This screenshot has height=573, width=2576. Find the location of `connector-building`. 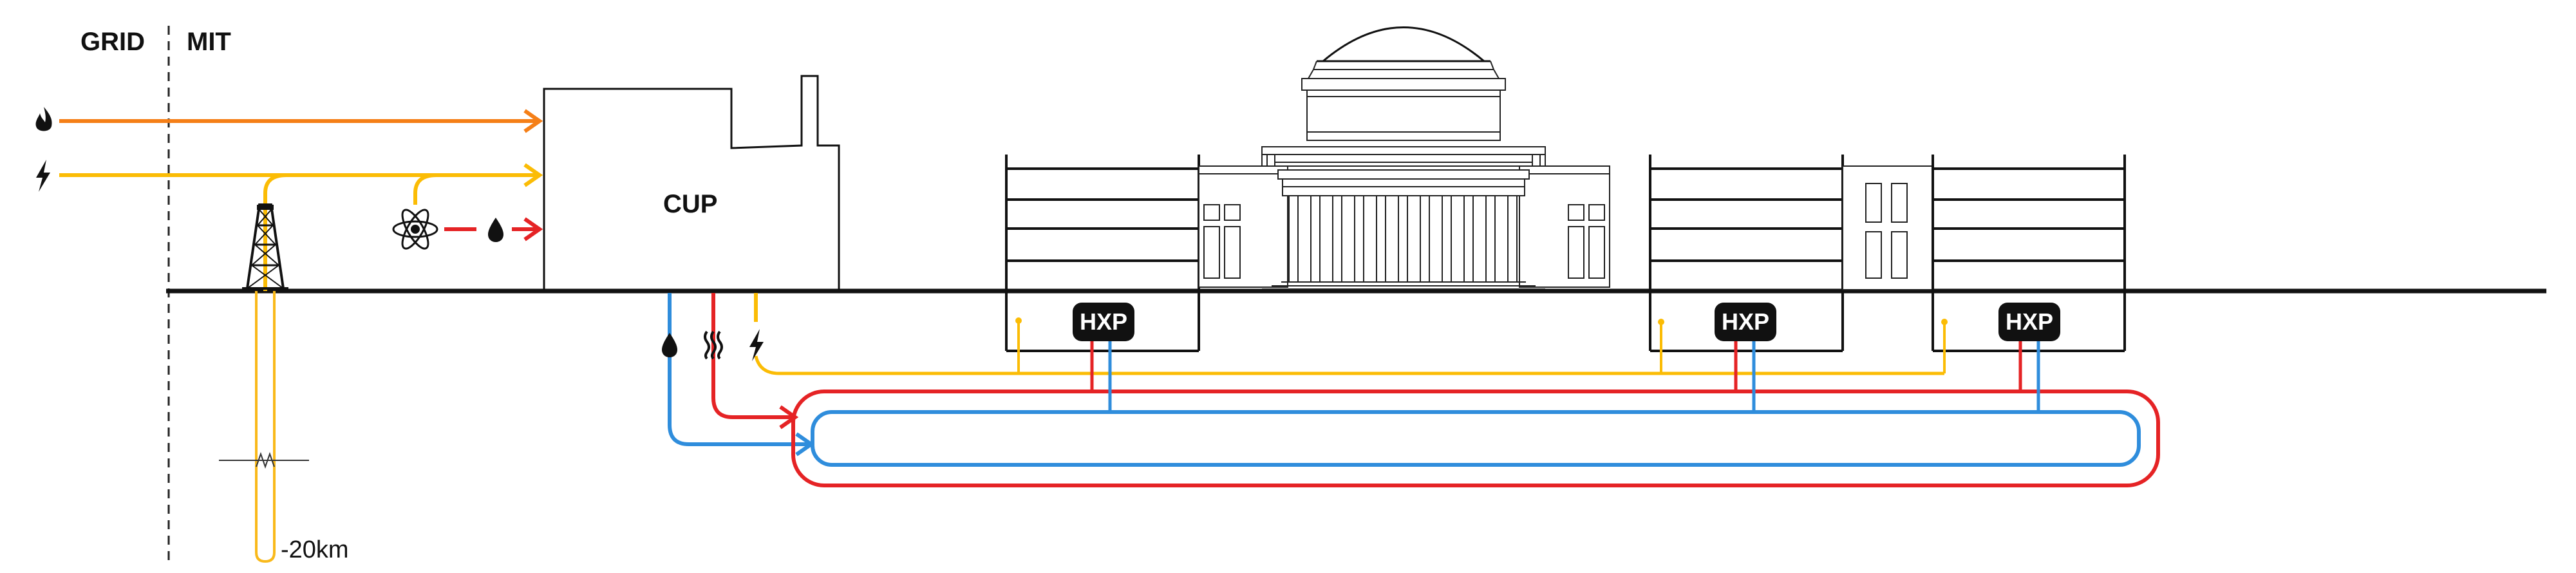

connector-building is located at coordinates (1887, 228).